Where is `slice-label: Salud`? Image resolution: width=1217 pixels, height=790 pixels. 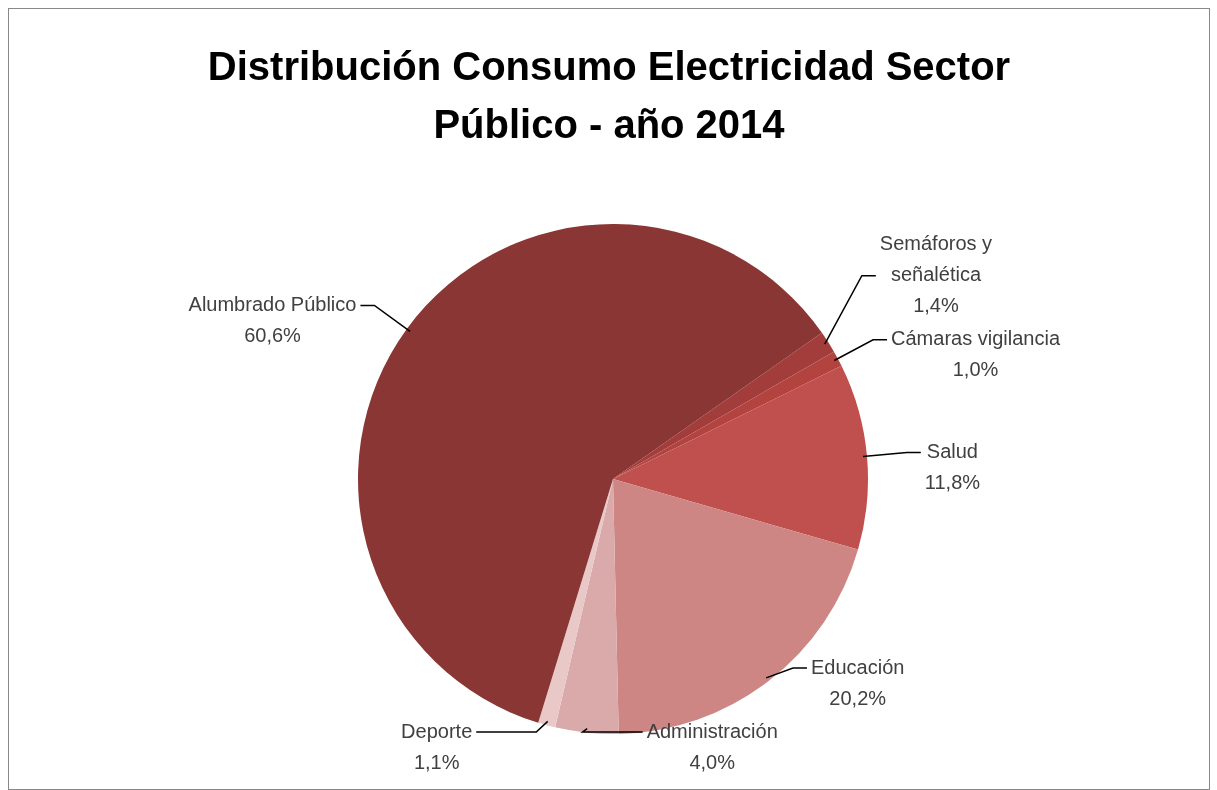
slice-label: Salud is located at coordinates (952, 451).